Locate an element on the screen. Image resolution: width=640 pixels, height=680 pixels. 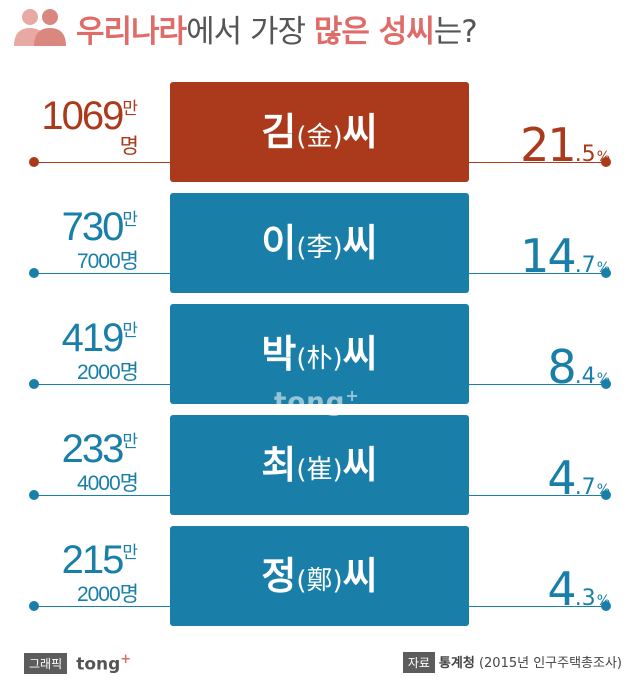
surname-box: 김(金)씨 is located at coordinates (319, 132).